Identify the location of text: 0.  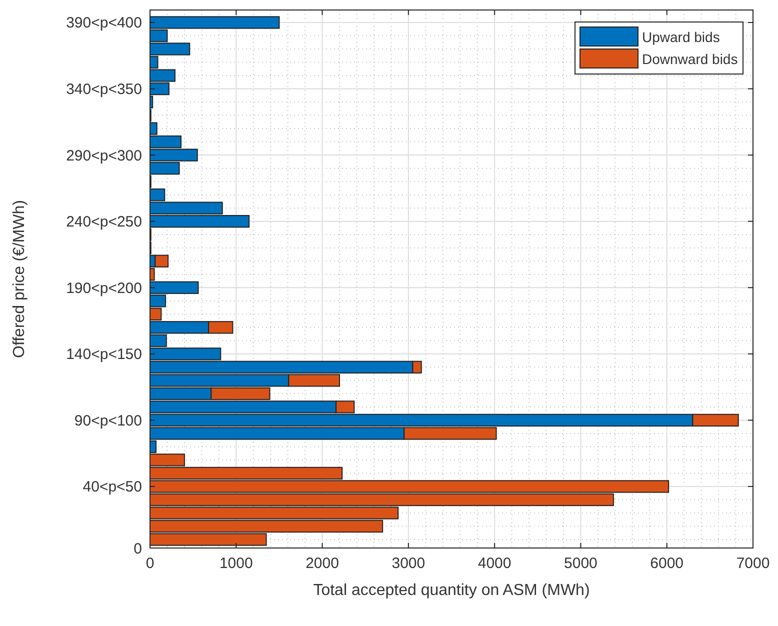
(138, 549).